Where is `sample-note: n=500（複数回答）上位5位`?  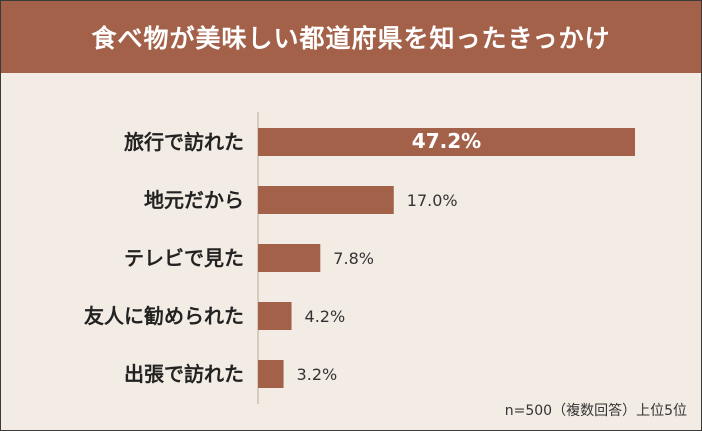 sample-note: n=500（複数回答）上位5位 is located at coordinates (595, 411).